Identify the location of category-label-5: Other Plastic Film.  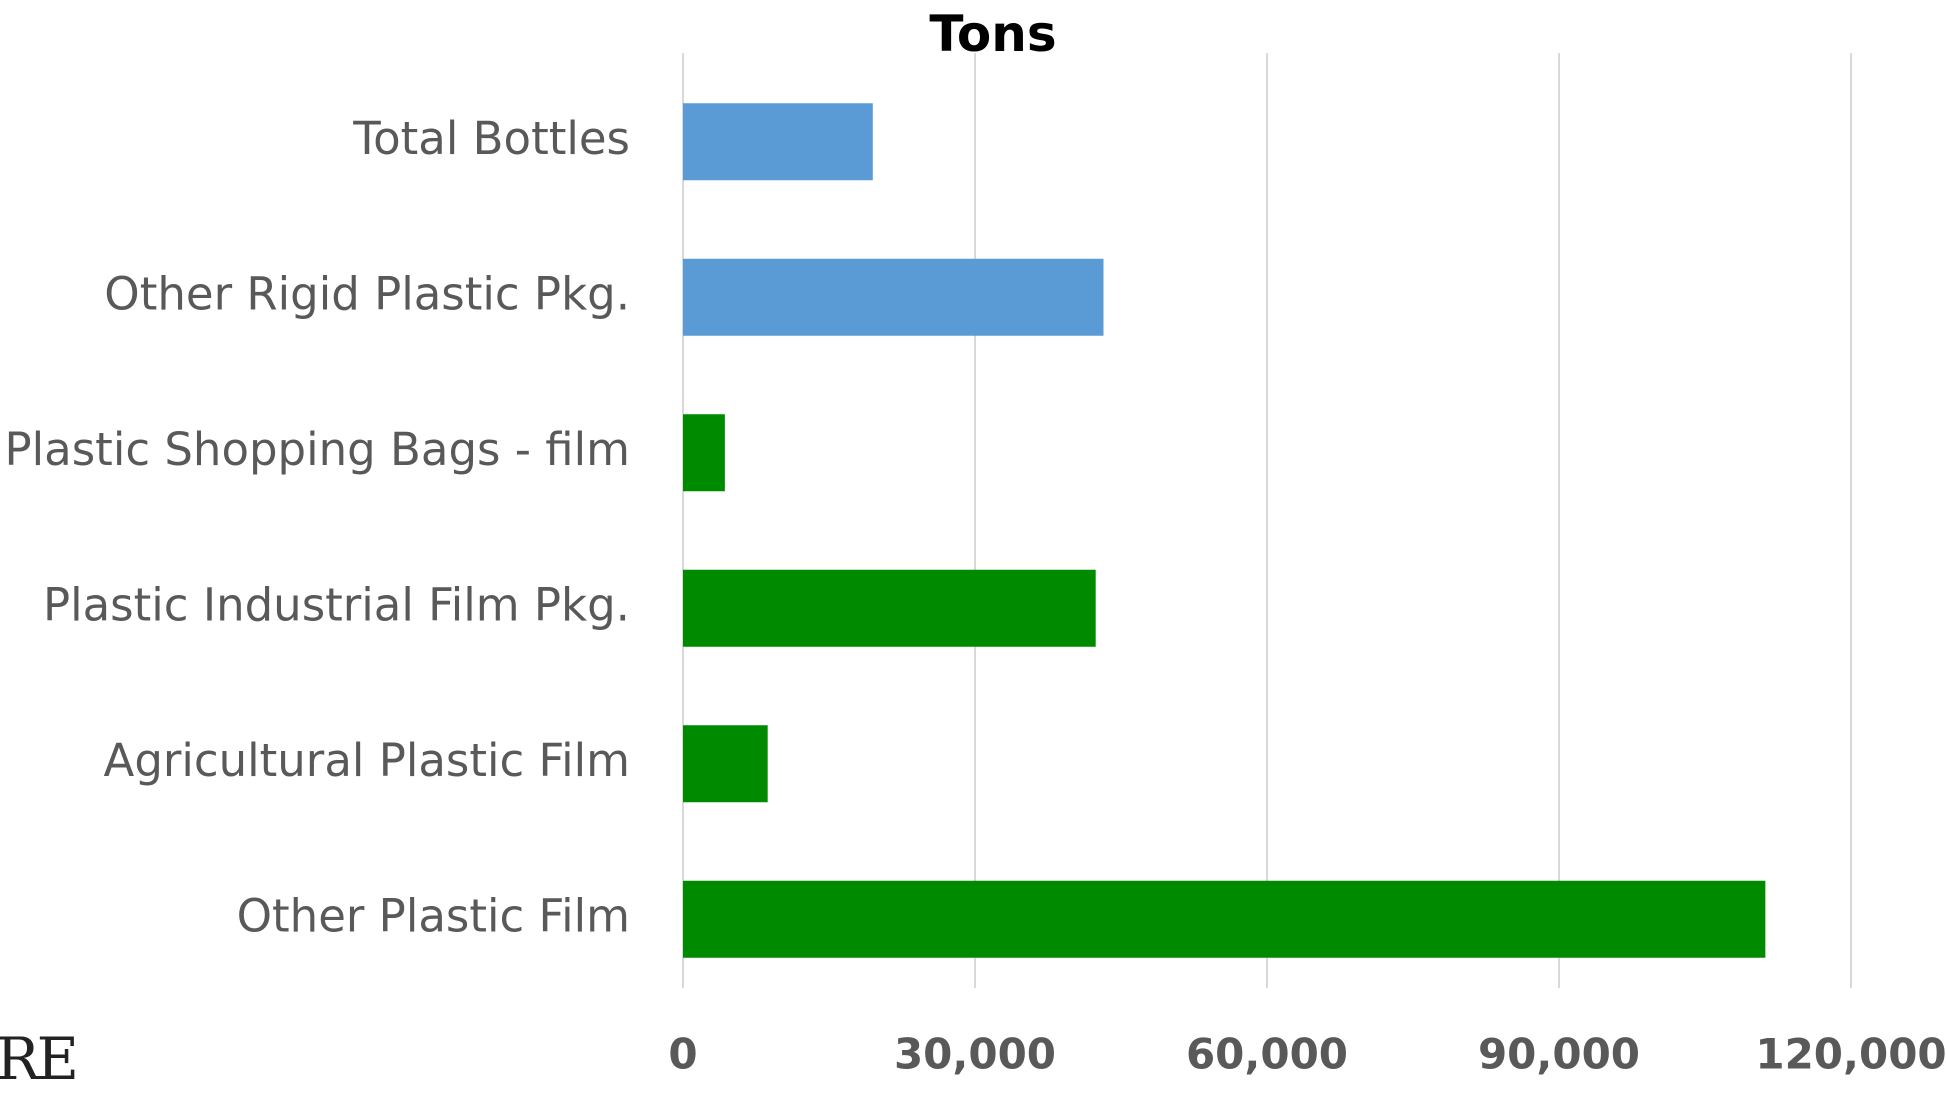
(433, 915).